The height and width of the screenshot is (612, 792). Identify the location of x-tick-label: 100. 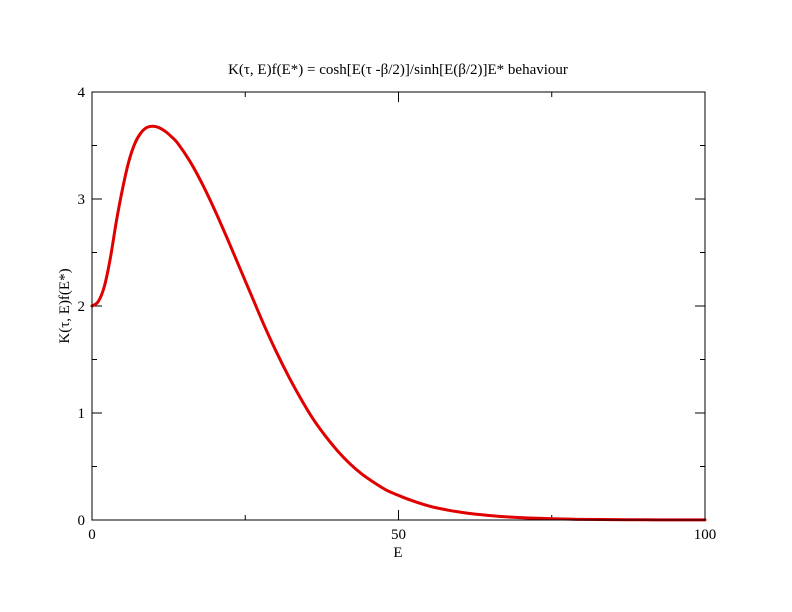
(705, 535).